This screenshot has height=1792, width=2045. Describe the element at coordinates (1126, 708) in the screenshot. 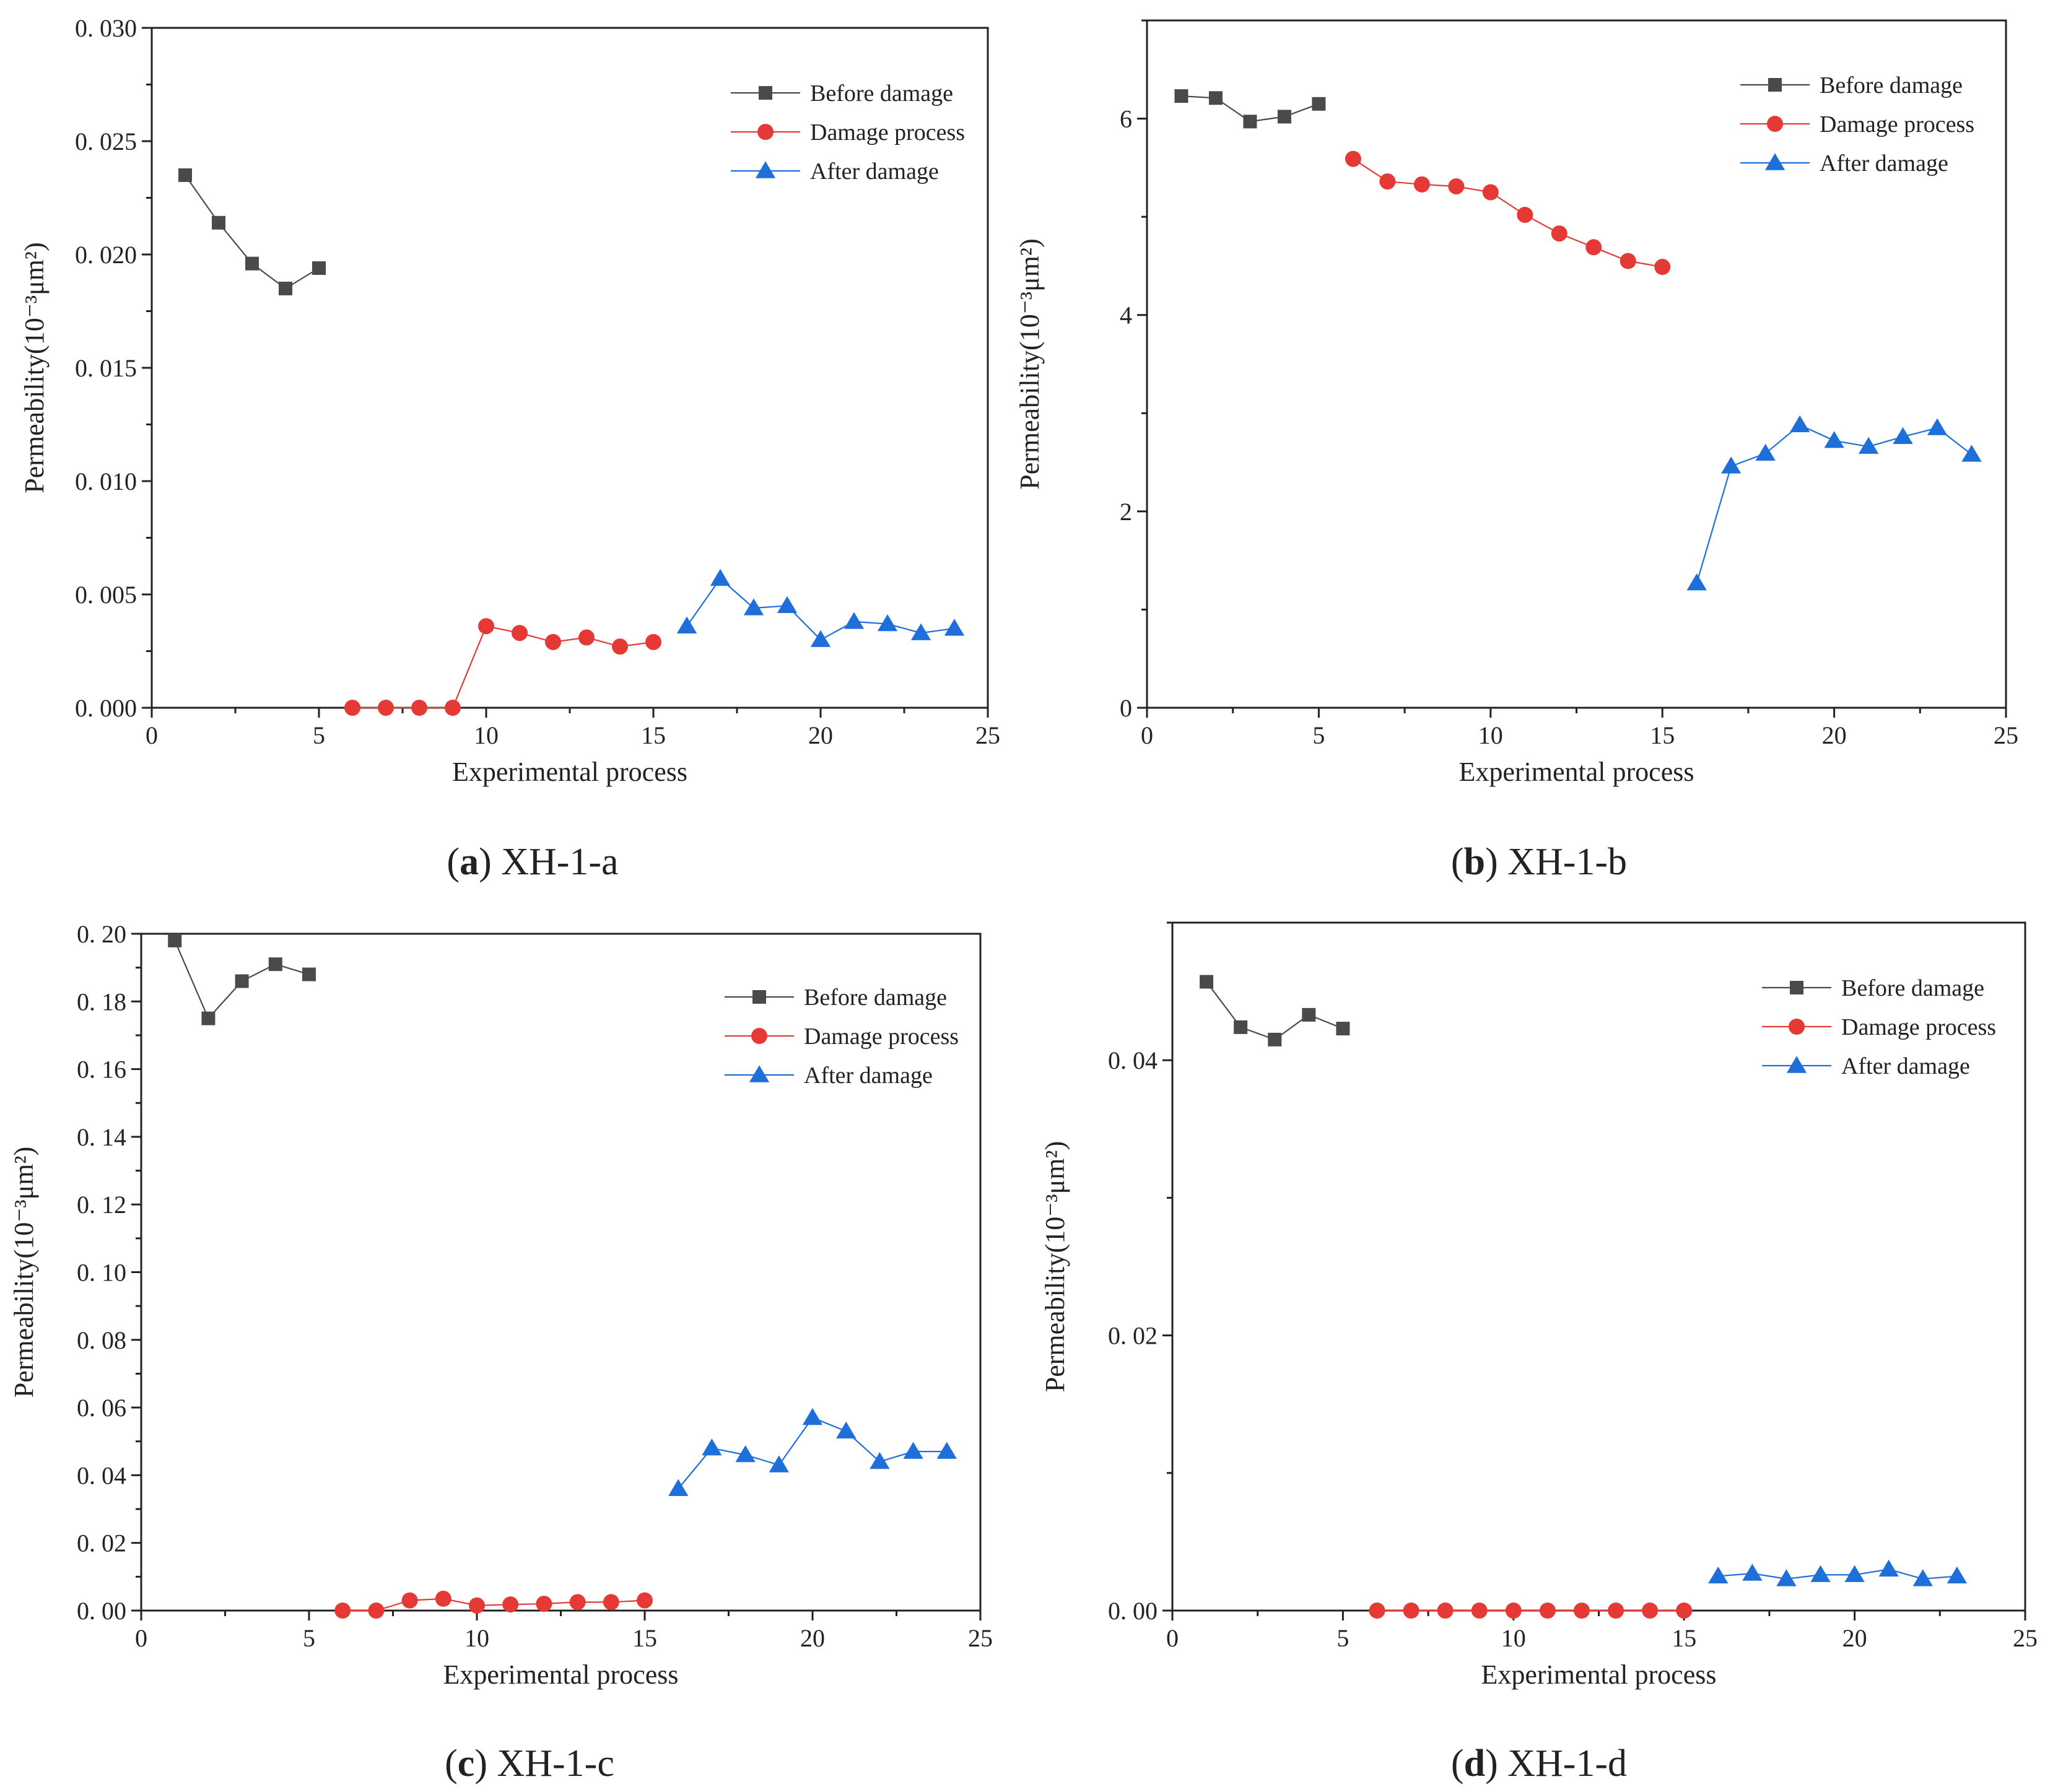

I see `y-tick-label: 0` at that location.